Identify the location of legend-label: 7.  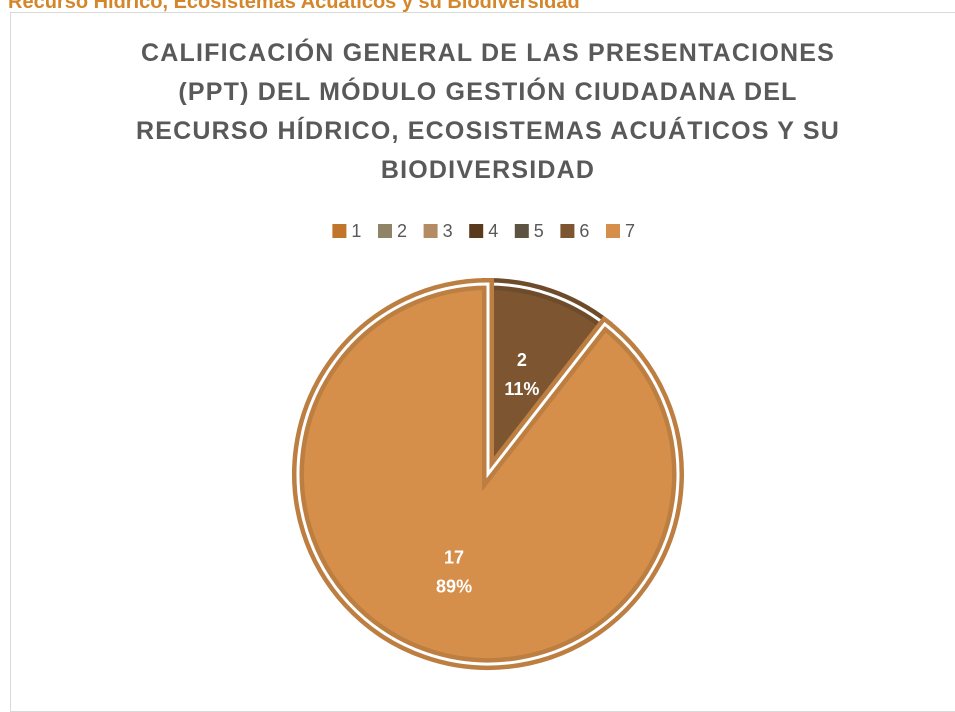
(630, 231).